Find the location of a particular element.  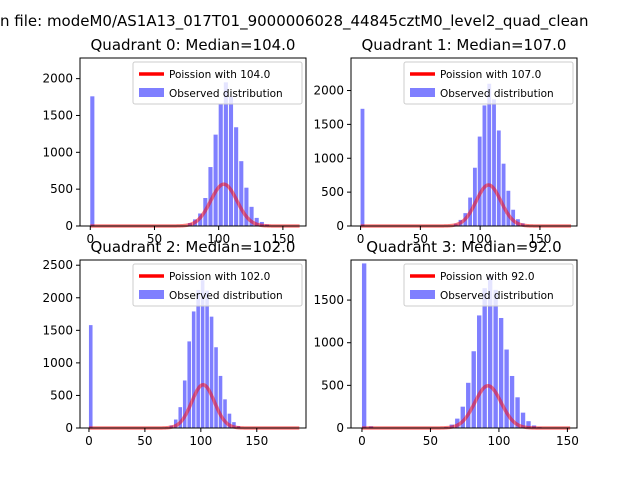

legend: Poission with 92.0 Observed distribution is located at coordinates (488, 285).